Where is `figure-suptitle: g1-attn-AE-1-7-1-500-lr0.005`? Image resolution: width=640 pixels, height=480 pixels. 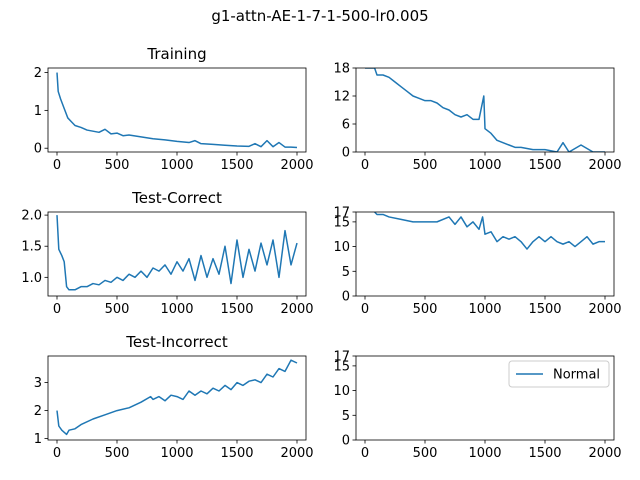
figure-suptitle: g1-attn-AE-1-7-1-500-lr0.005 is located at coordinates (319, 16).